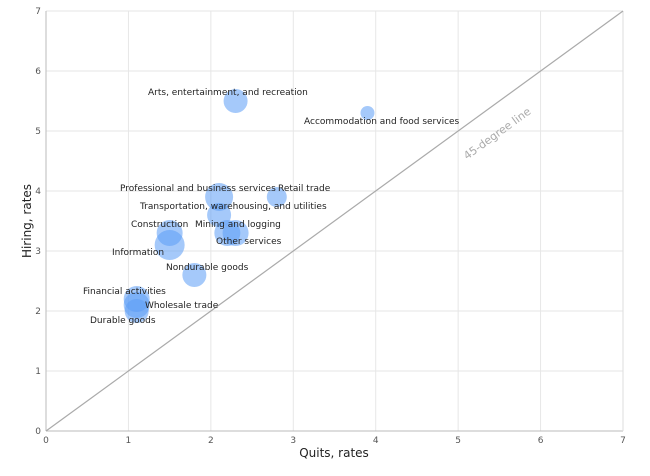 The width and height of the screenshot is (650, 476). Describe the element at coordinates (249, 242) in the screenshot. I see `bubble-label: Other services` at that location.